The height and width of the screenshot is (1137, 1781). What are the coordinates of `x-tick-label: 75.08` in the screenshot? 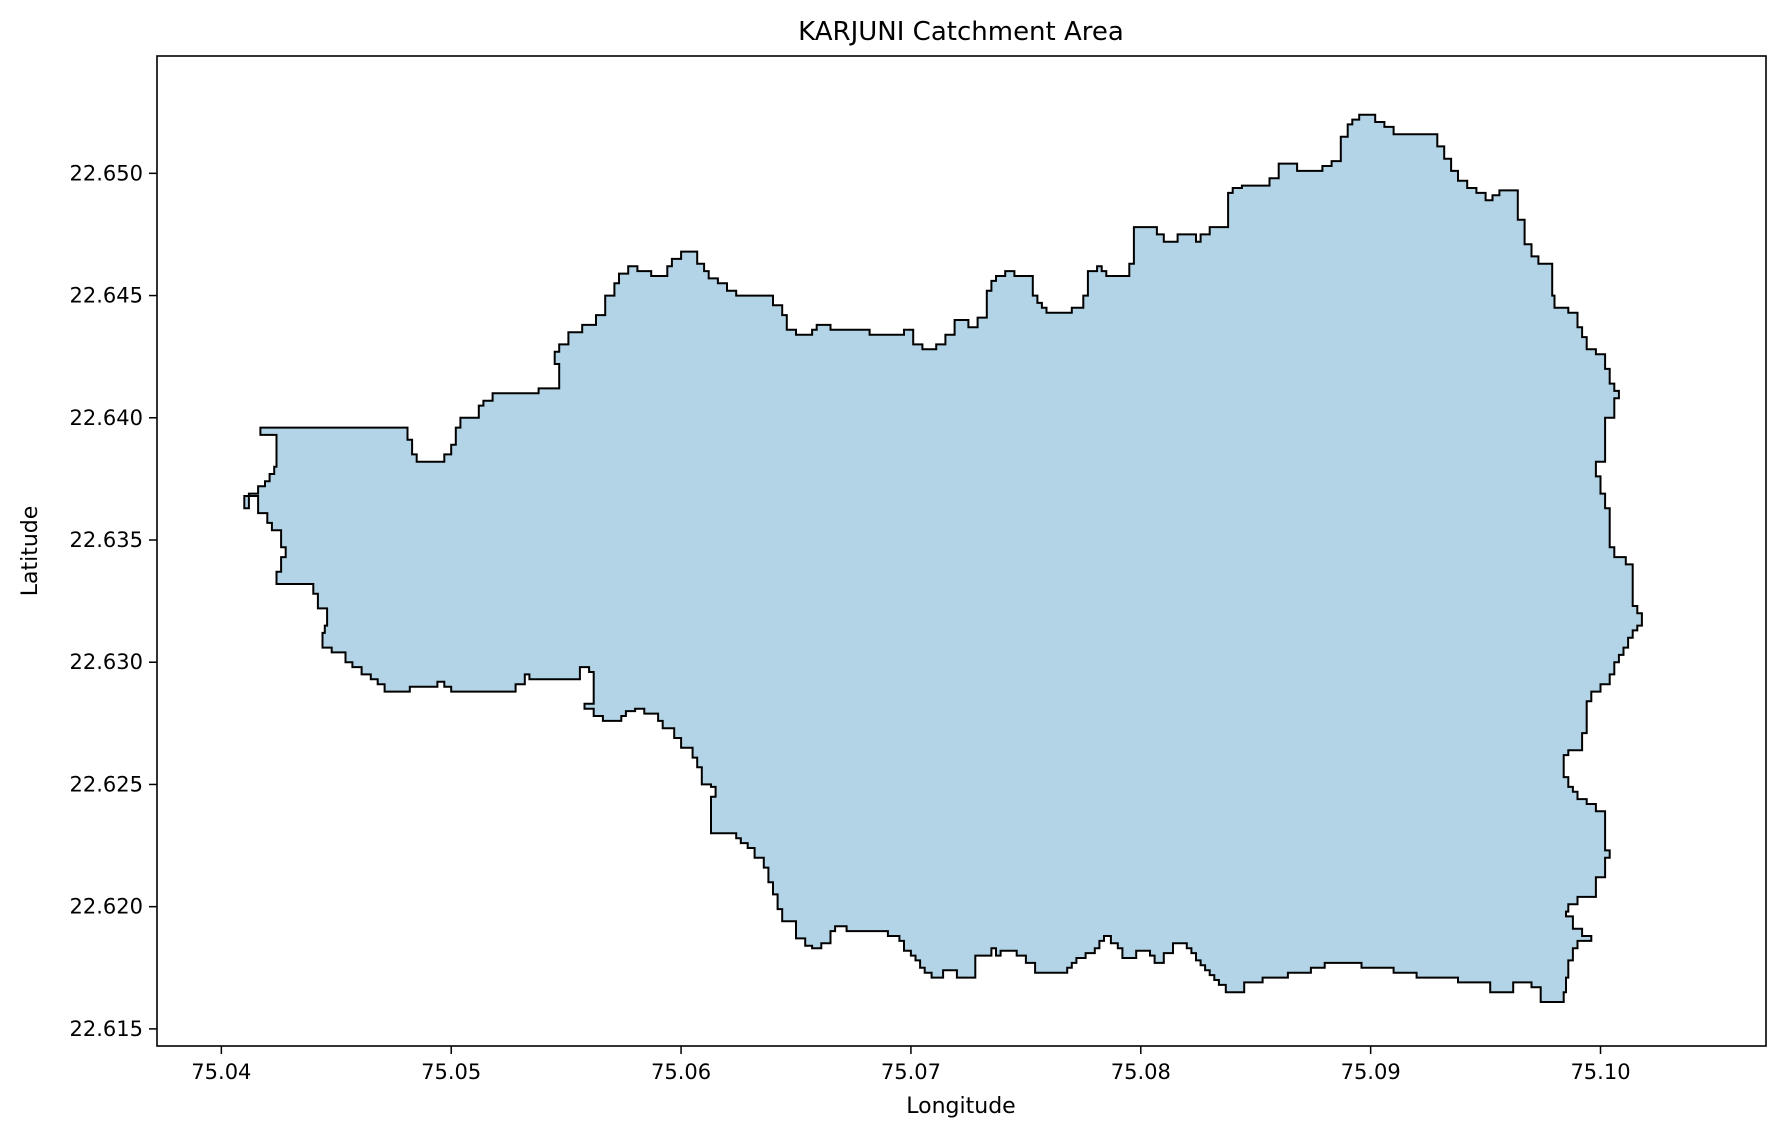 It's located at (1141, 1072).